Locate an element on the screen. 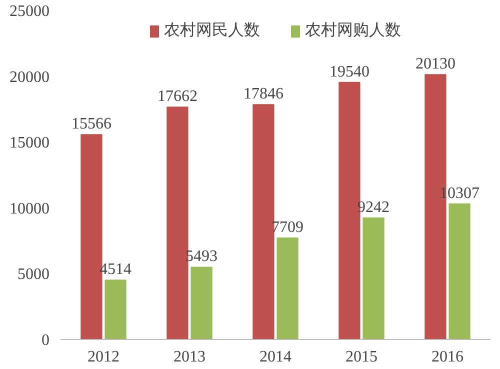  data-label: 20130 is located at coordinates (435, 64).